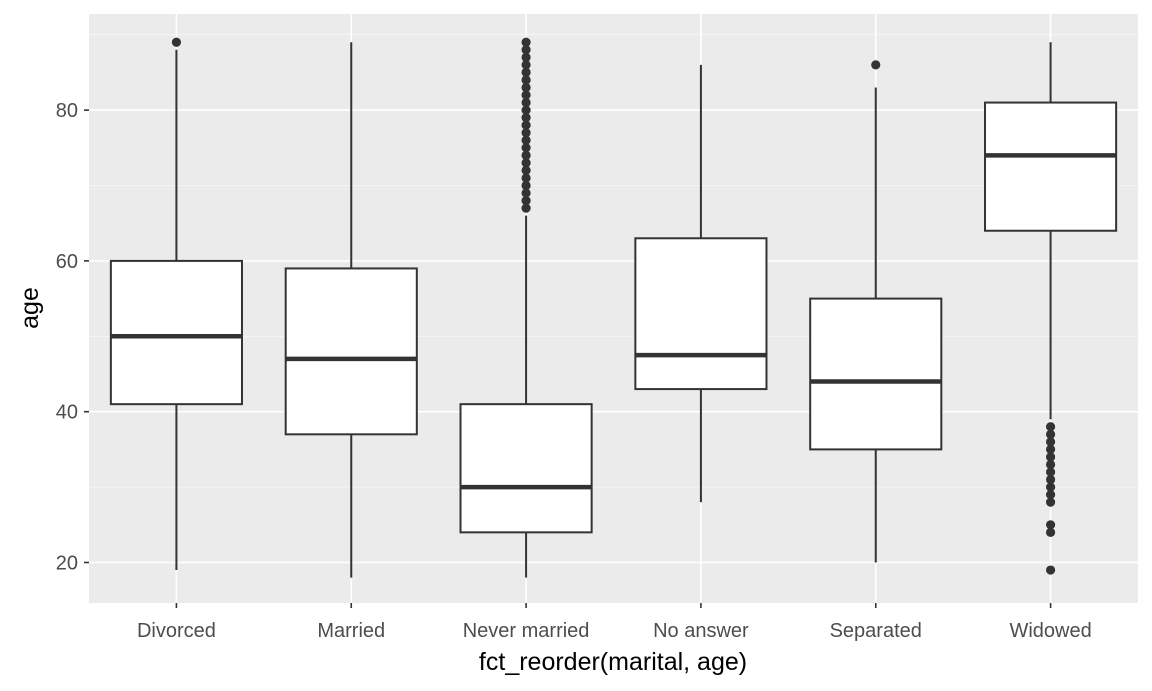  I want to click on box-divorced, so click(176, 304).